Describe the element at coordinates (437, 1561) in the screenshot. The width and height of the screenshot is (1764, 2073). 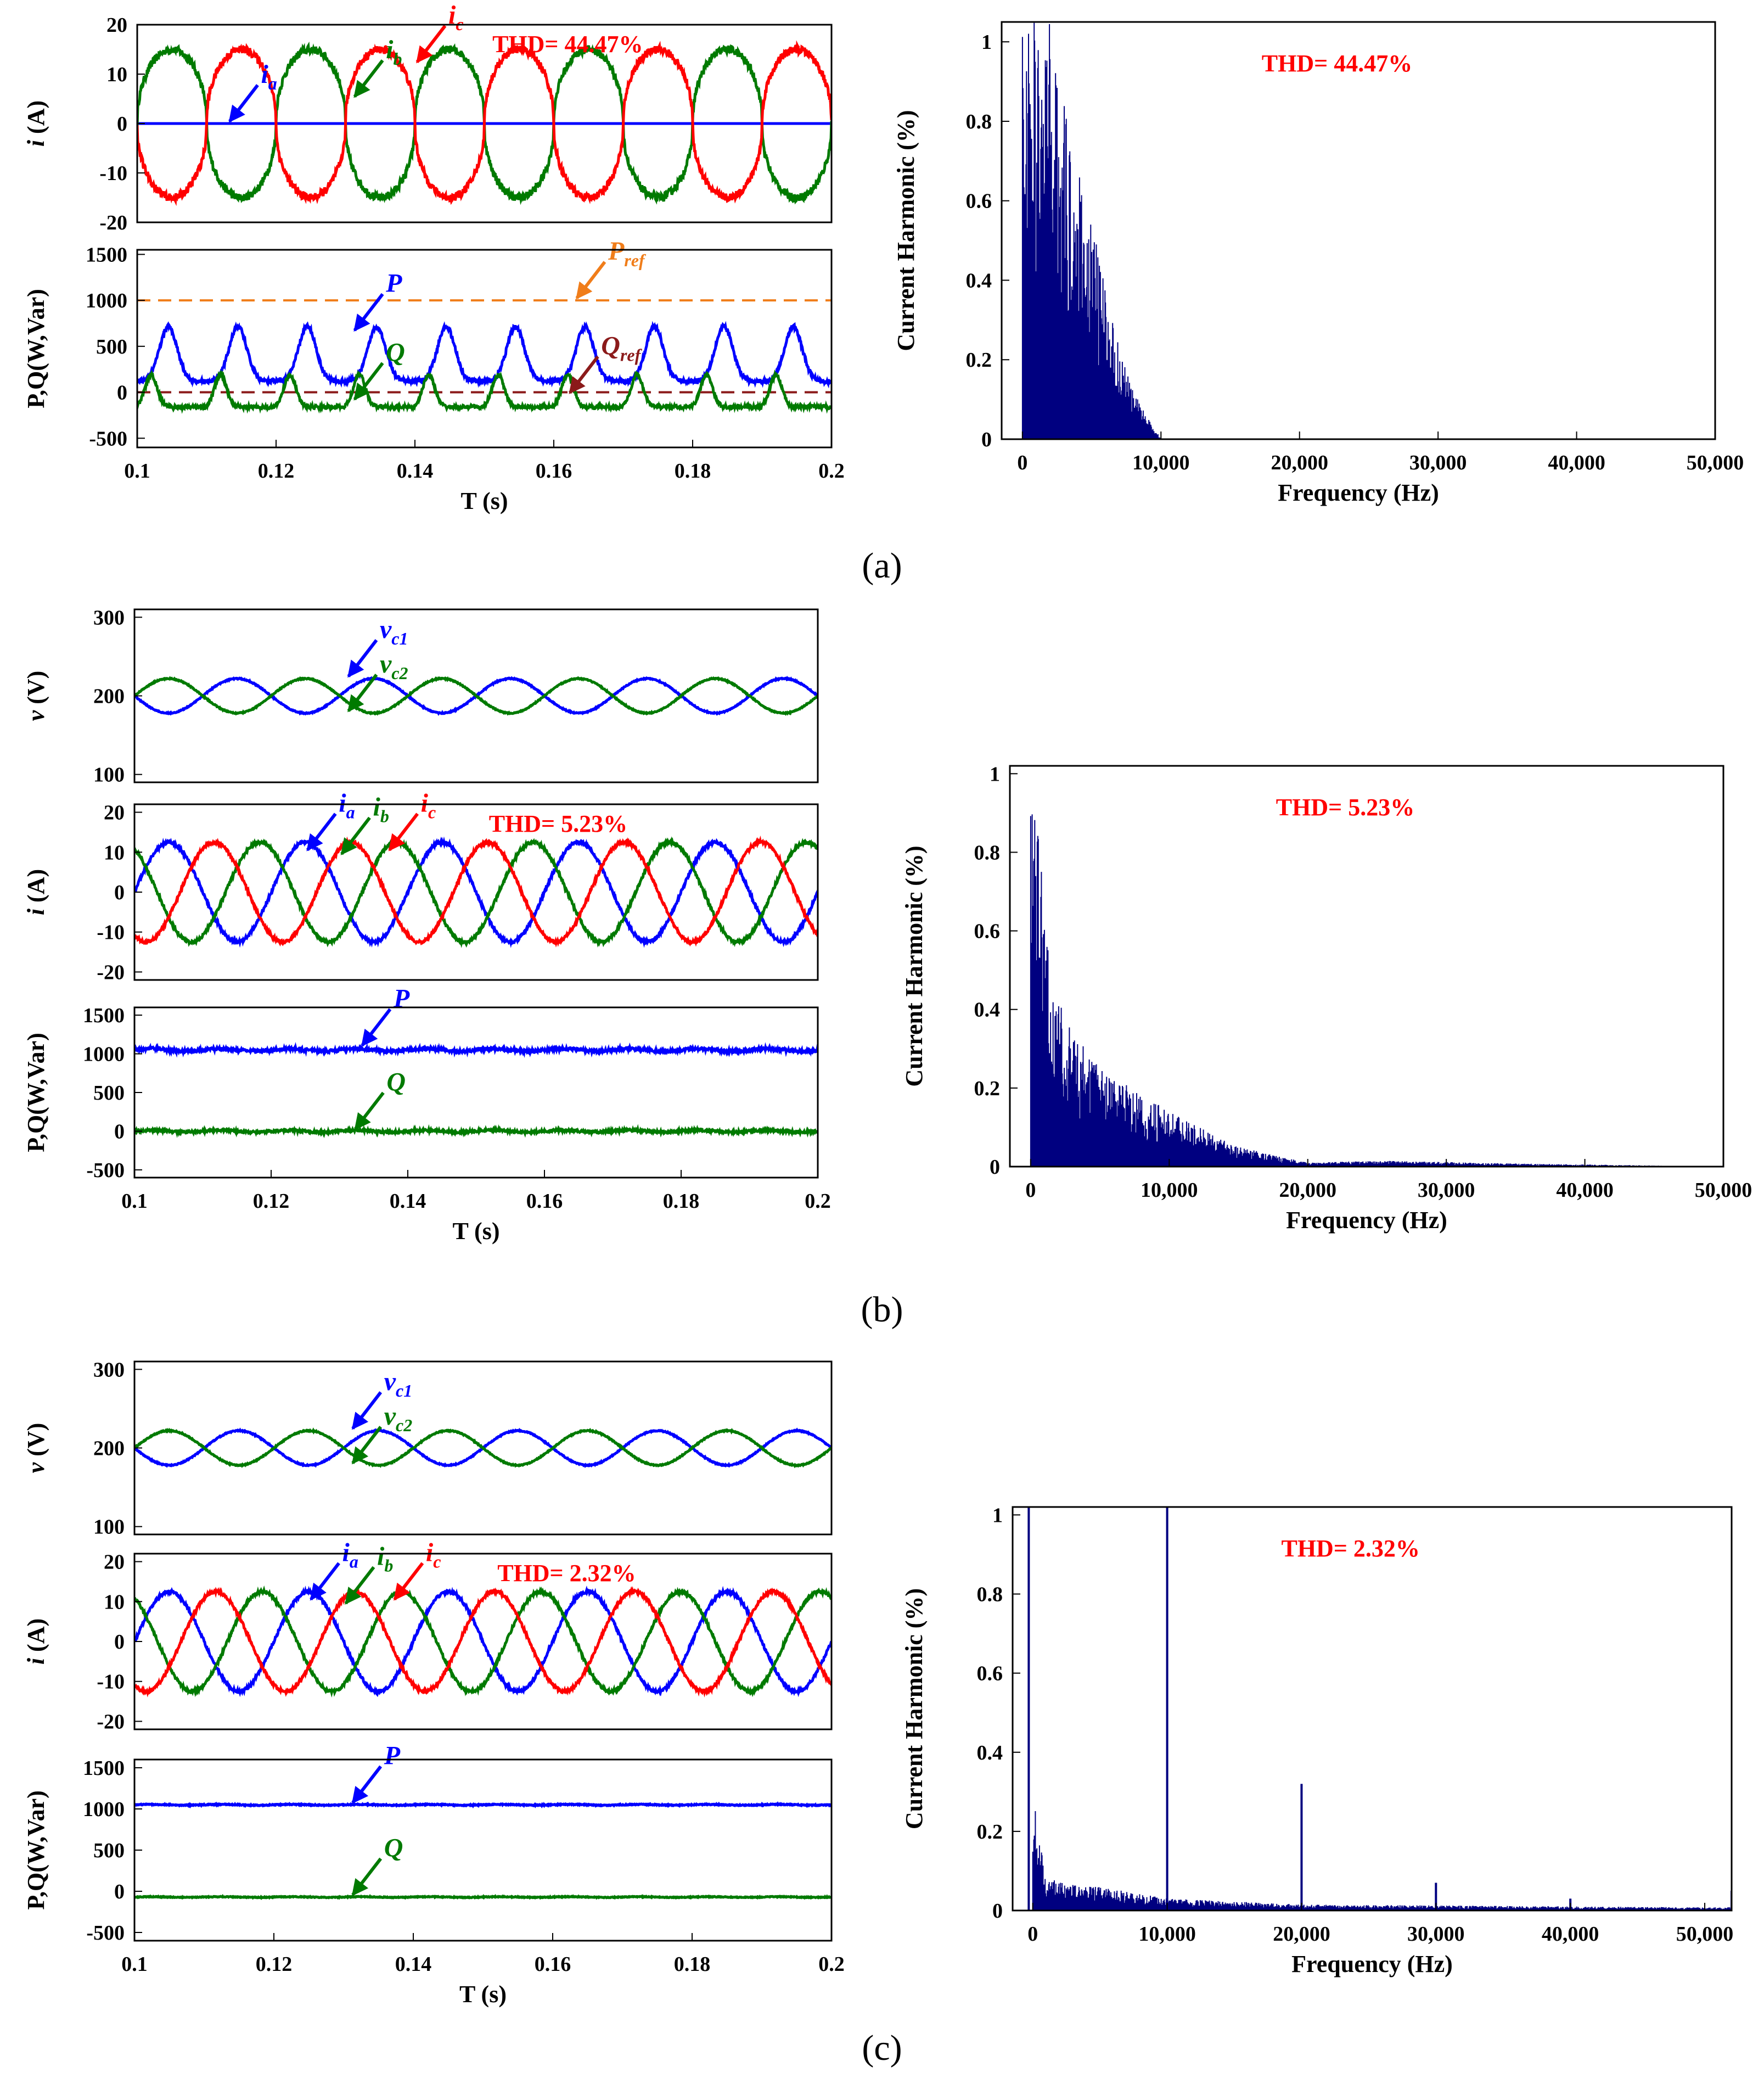
I see `annotation-subscript: c` at that location.